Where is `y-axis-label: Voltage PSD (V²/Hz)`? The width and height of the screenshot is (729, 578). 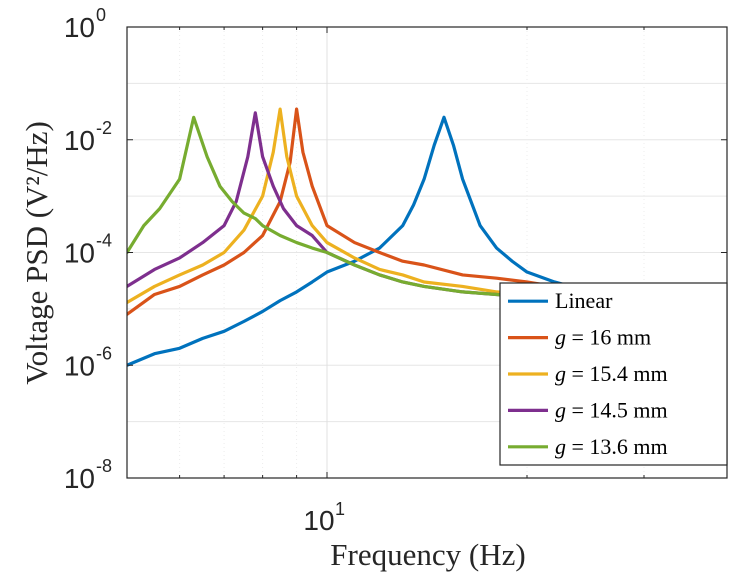
y-axis-label: Voltage PSD (V²/Hz) is located at coordinates (36, 253).